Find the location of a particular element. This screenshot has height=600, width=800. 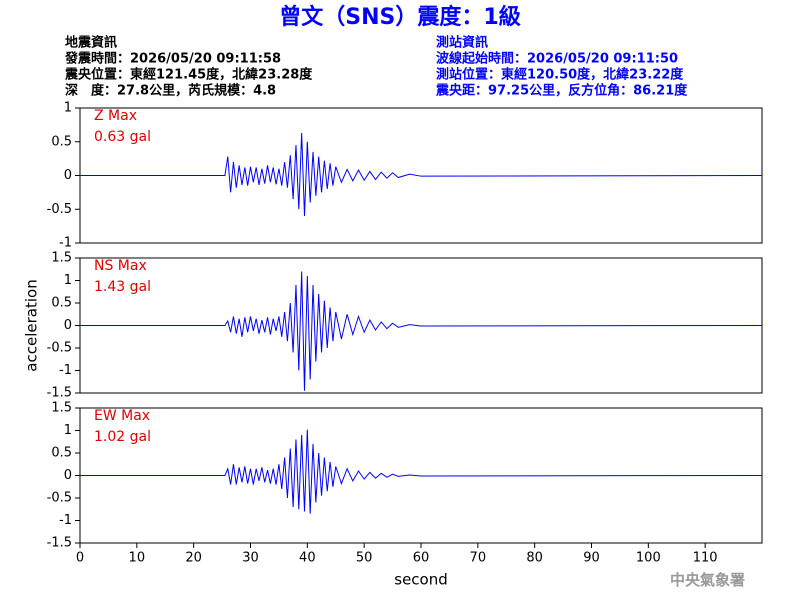

watermark: 中央氣象署 is located at coordinates (707, 580).